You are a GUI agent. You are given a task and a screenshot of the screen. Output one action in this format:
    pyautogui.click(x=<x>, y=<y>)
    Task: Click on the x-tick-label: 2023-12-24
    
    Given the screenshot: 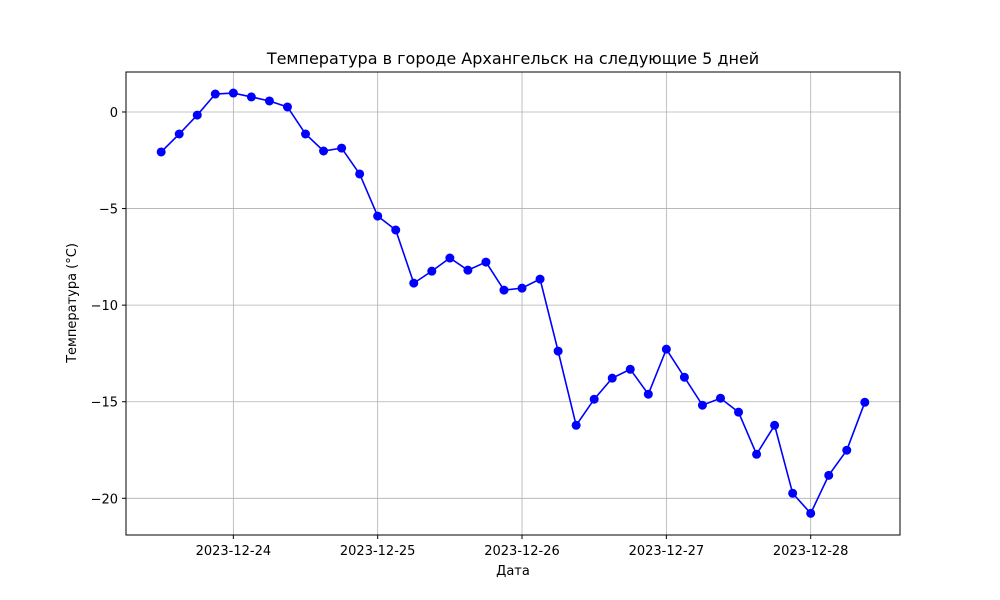 What is the action you would take?
    pyautogui.click(x=234, y=551)
    